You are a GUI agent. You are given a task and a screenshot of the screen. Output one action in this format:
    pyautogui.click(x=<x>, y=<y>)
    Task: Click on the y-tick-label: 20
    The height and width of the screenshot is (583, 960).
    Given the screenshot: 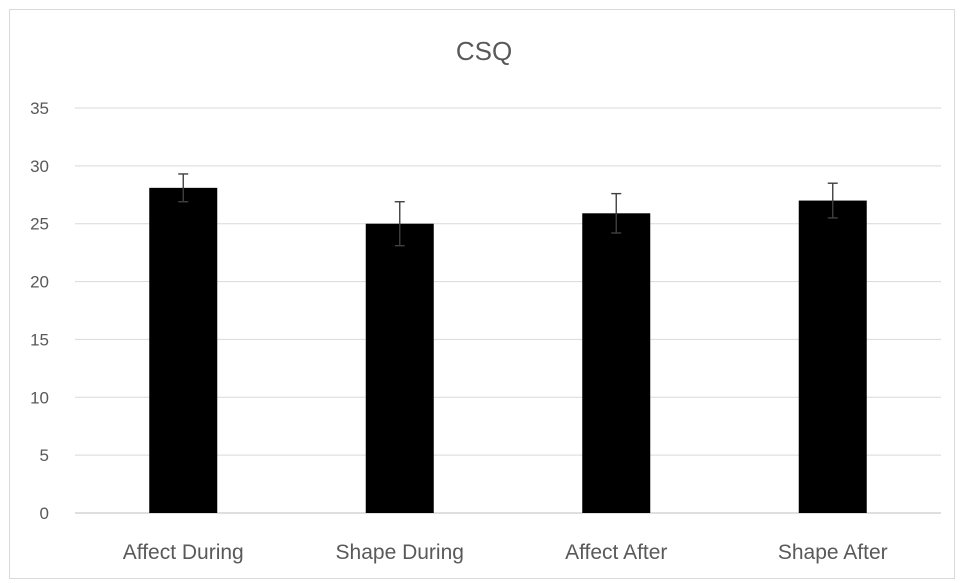 What is the action you would take?
    pyautogui.click(x=39, y=282)
    